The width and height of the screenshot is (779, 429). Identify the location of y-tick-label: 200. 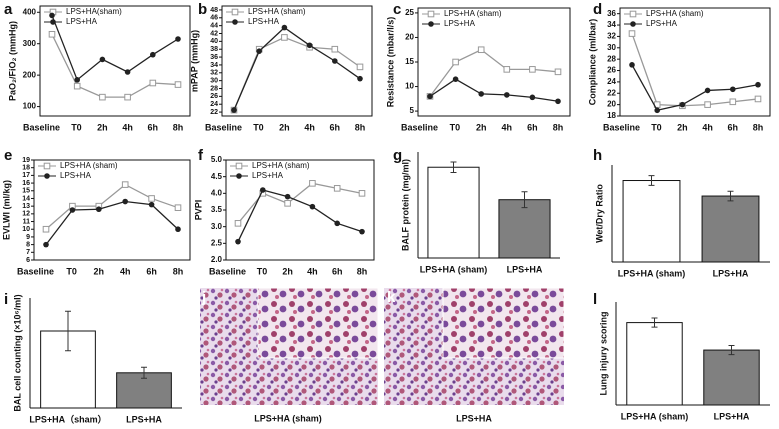
(30, 74).